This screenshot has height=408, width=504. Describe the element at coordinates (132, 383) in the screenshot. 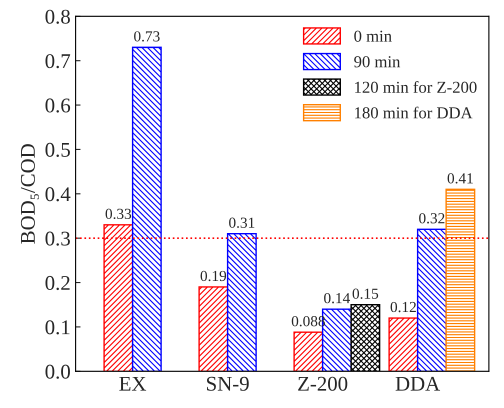

I see `x-tick-label: EX` at that location.